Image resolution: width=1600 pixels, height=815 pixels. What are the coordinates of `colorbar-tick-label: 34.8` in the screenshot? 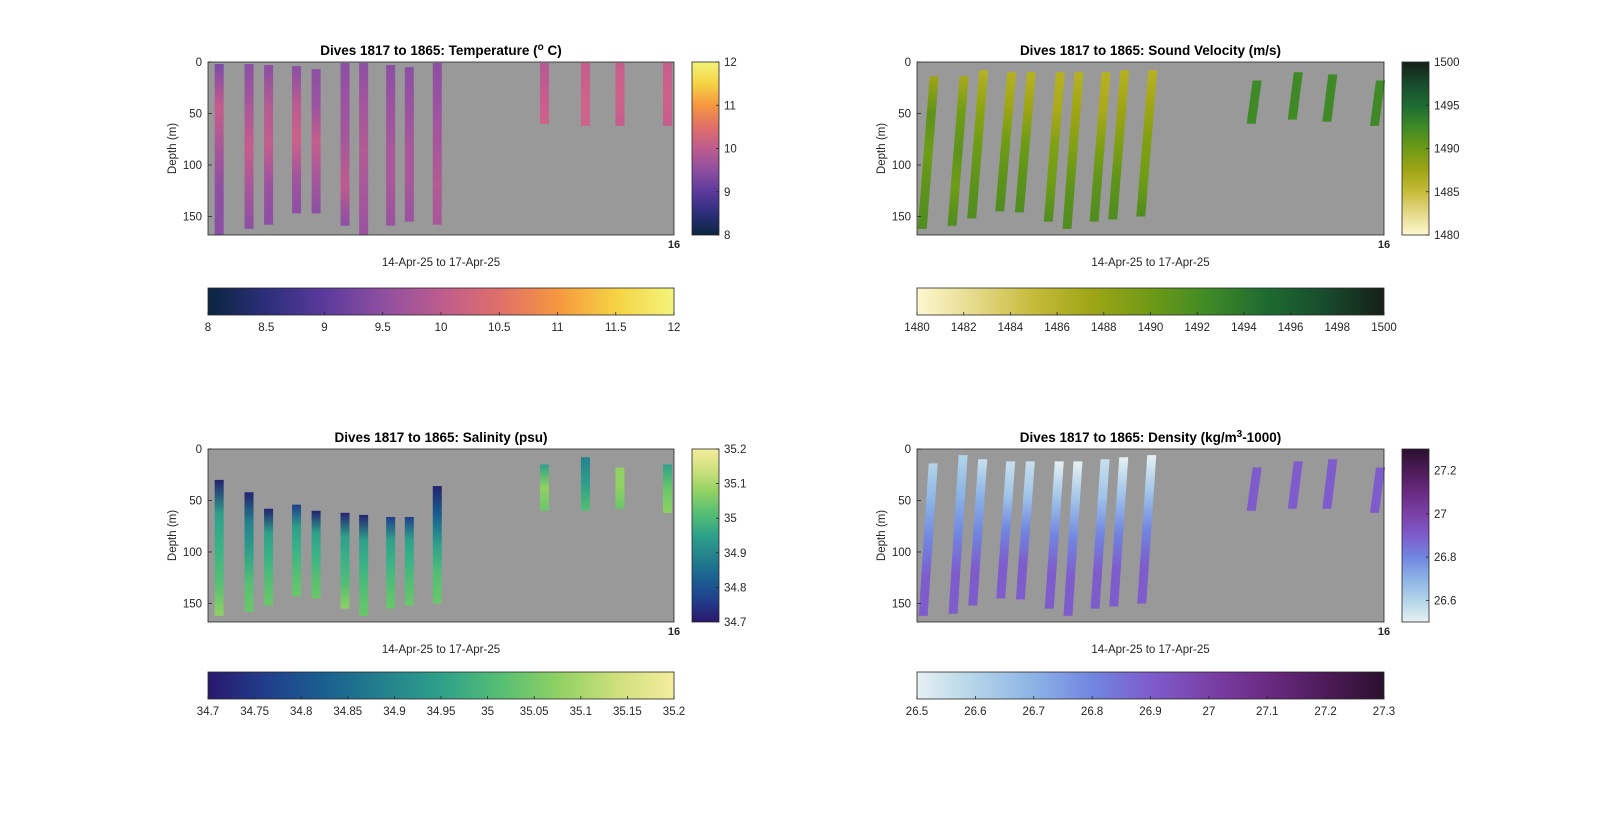 It's located at (301, 712).